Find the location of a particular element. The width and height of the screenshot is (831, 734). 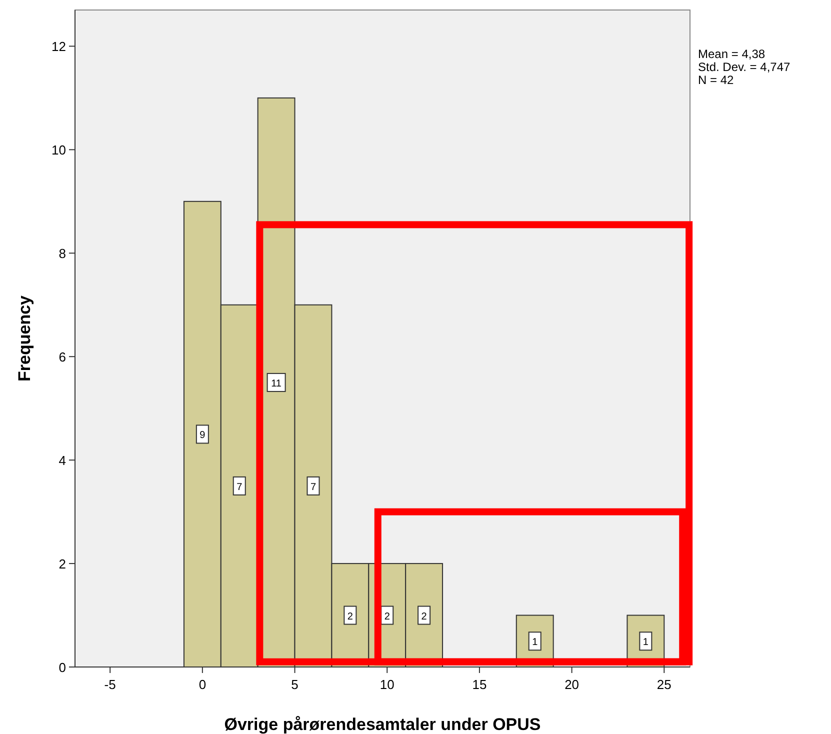

x-tick-label: 20 is located at coordinates (572, 684).